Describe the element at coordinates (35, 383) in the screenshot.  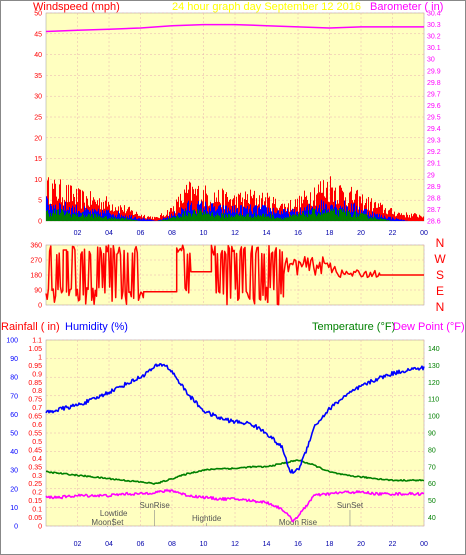
I see `rainfall-y-tick: 0.85` at that location.